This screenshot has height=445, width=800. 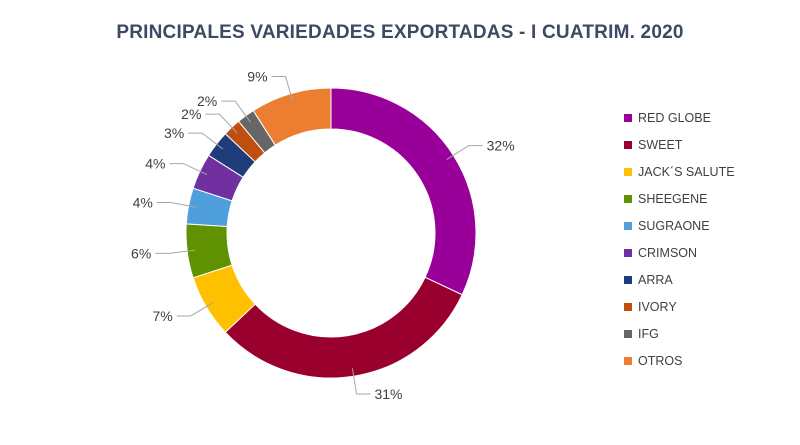 What do you see at coordinates (686, 171) in the screenshot?
I see `legend-label: JACK´S SALUTE` at bounding box center [686, 171].